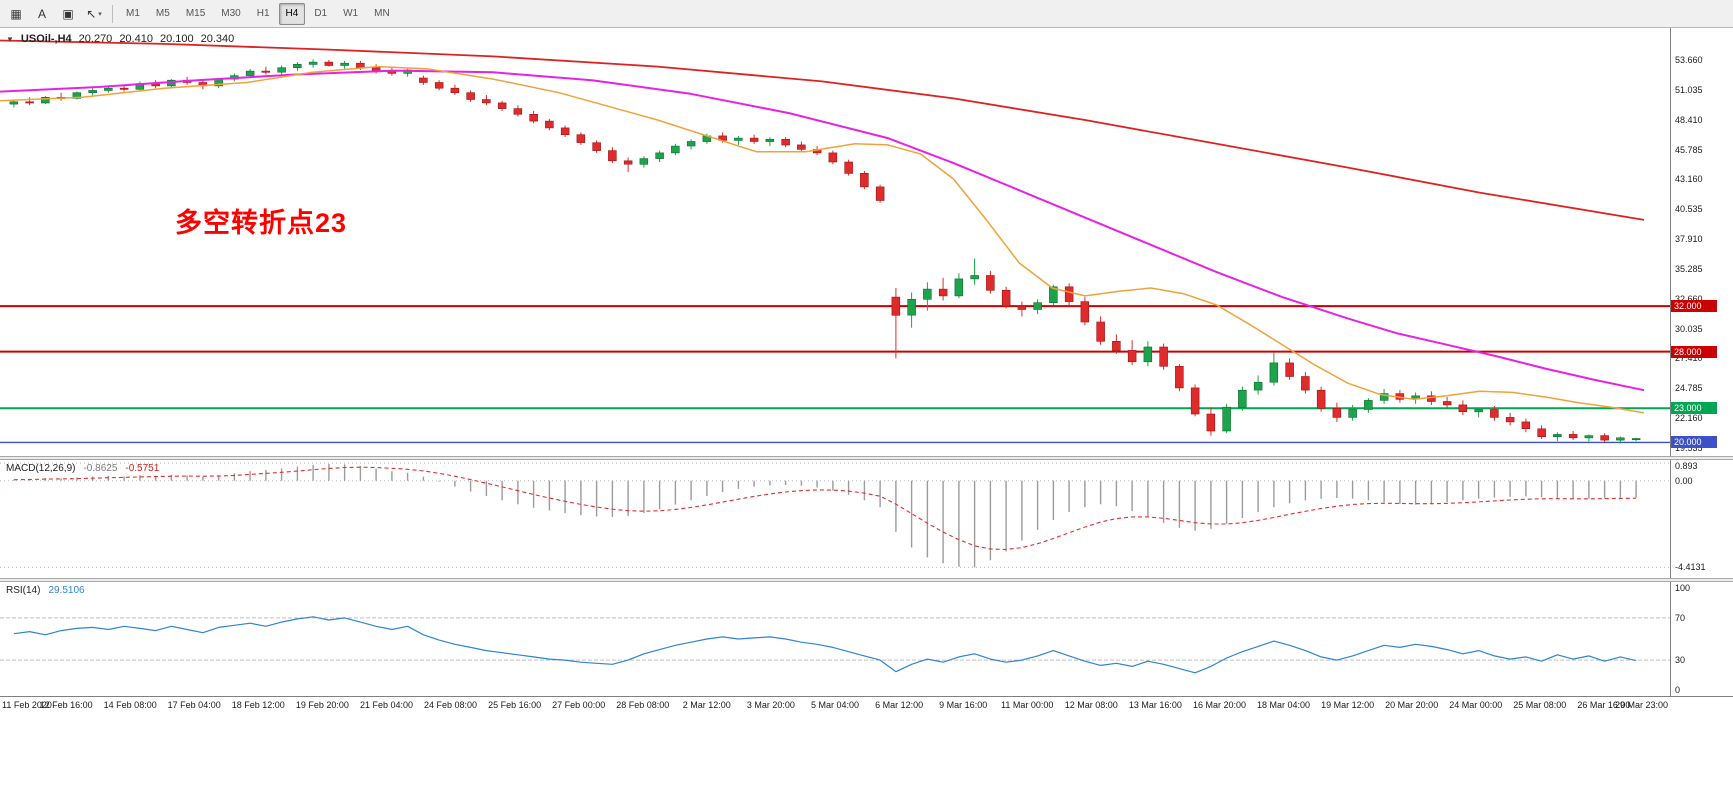 The width and height of the screenshot is (1733, 792). What do you see at coordinates (866, 753) in the screenshot?
I see `bottom-empty-area` at bounding box center [866, 753].